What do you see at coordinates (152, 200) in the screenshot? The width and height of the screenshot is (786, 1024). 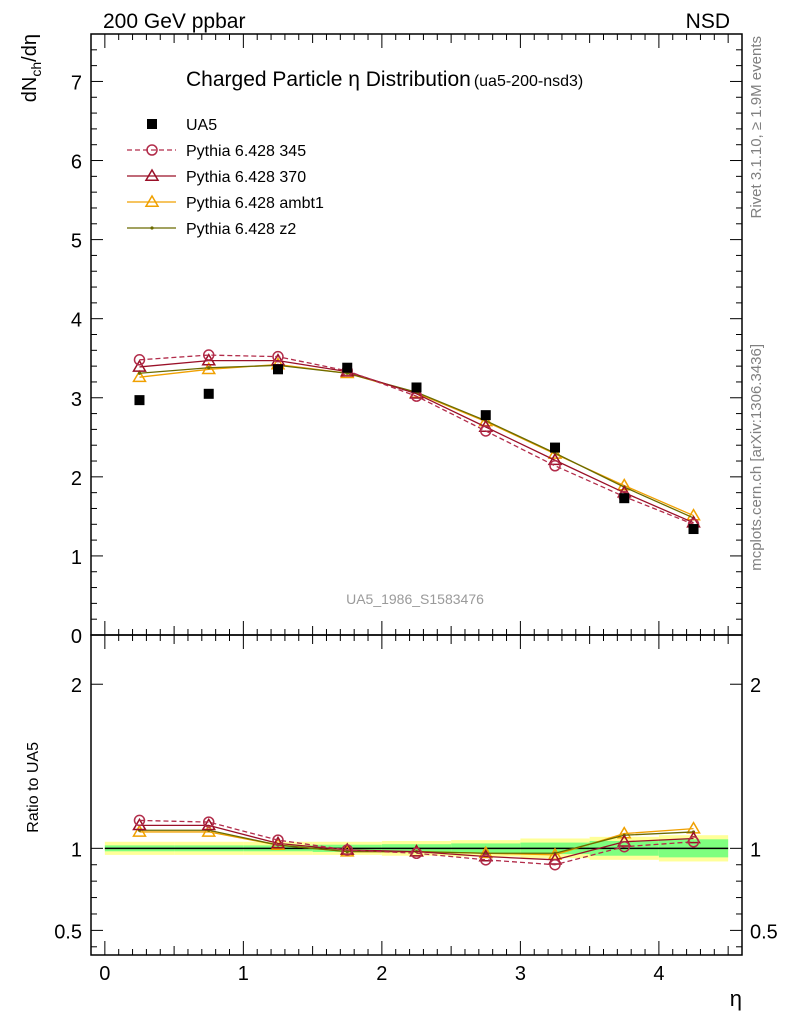 I see `legend-marker-pythia-6-428-ambt1` at bounding box center [152, 200].